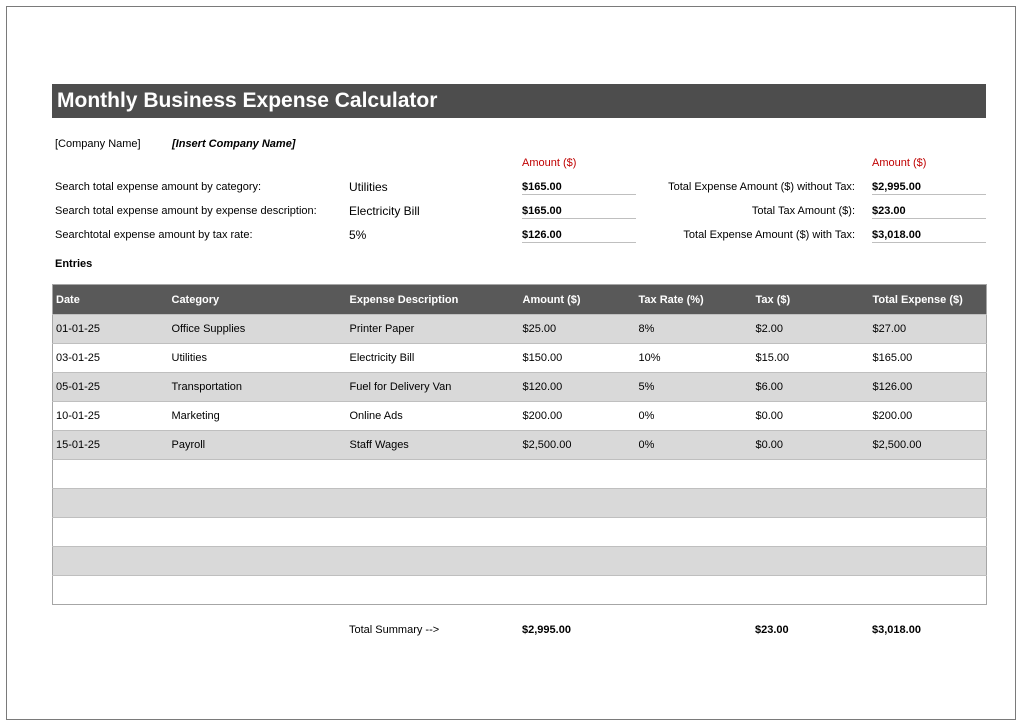 Image resolution: width=1024 pixels, height=727 pixels. What do you see at coordinates (433, 387) in the screenshot?
I see `description-cell: Fuel for Delivery Van` at bounding box center [433, 387].